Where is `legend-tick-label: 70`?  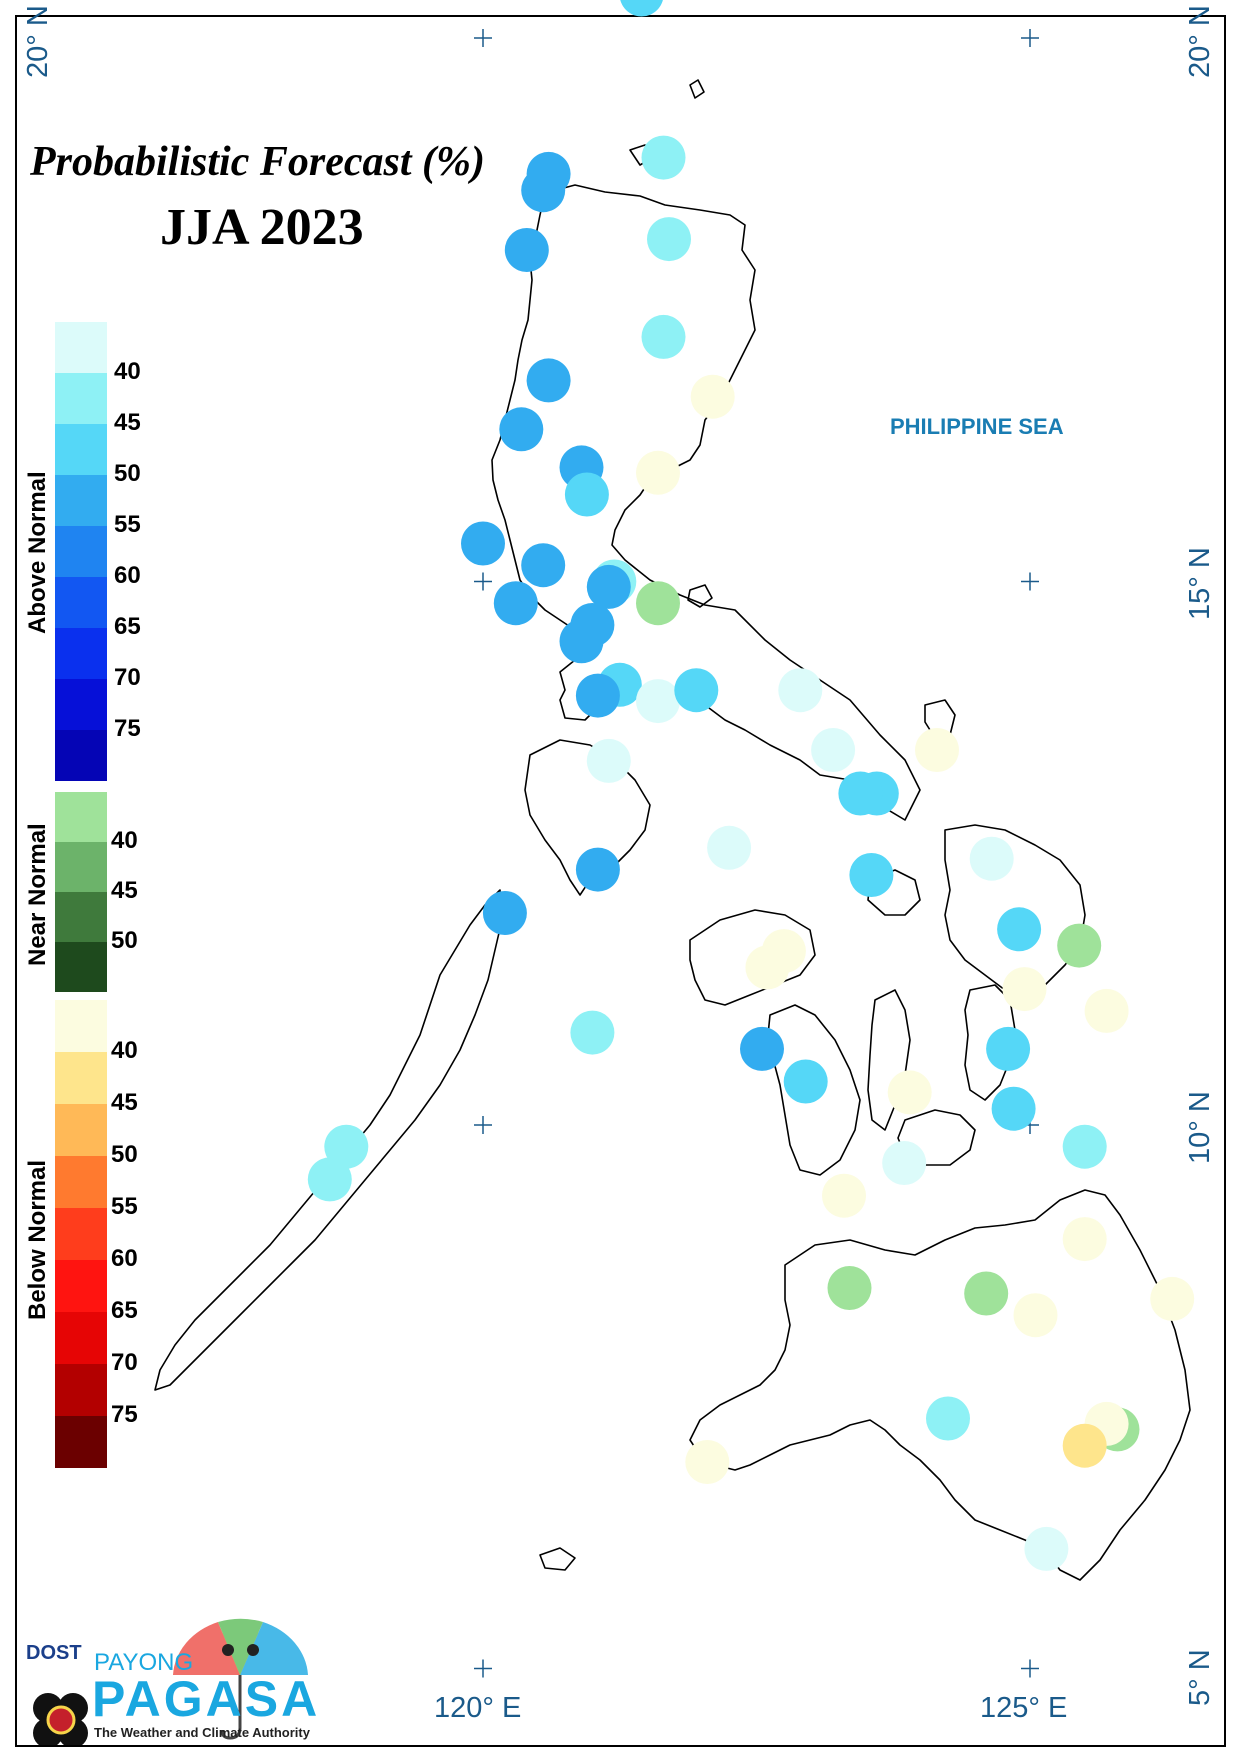
legend-tick-label: 70 is located at coordinates (124, 1362).